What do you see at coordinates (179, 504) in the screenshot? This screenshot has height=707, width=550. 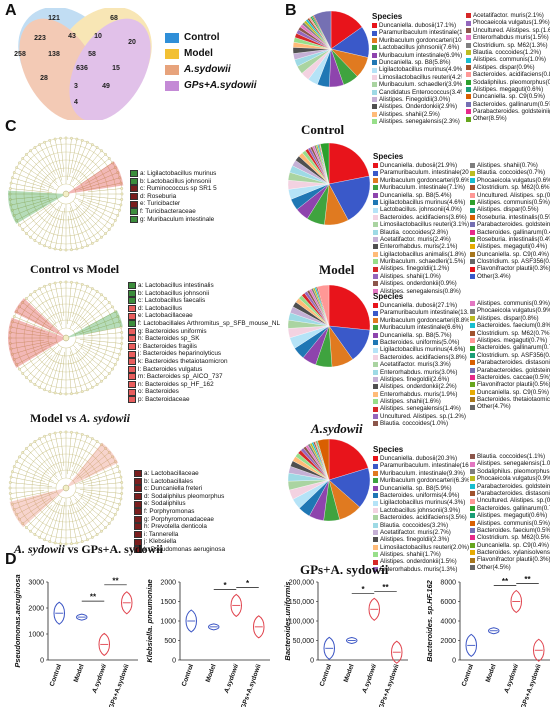 I see `cladogram-legend-item: e: Sodaliphilus` at bounding box center [179, 504].